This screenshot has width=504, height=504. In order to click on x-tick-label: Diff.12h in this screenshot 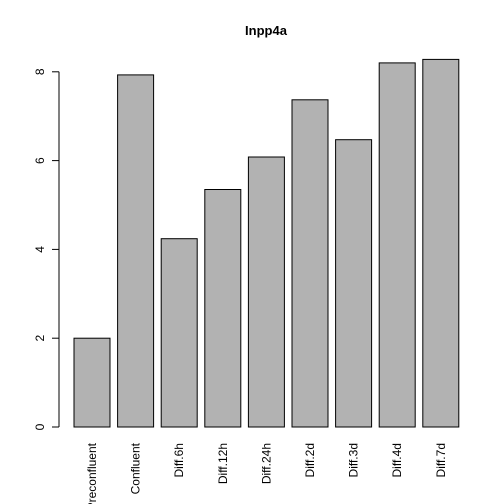, I will do `click(223, 463)`.